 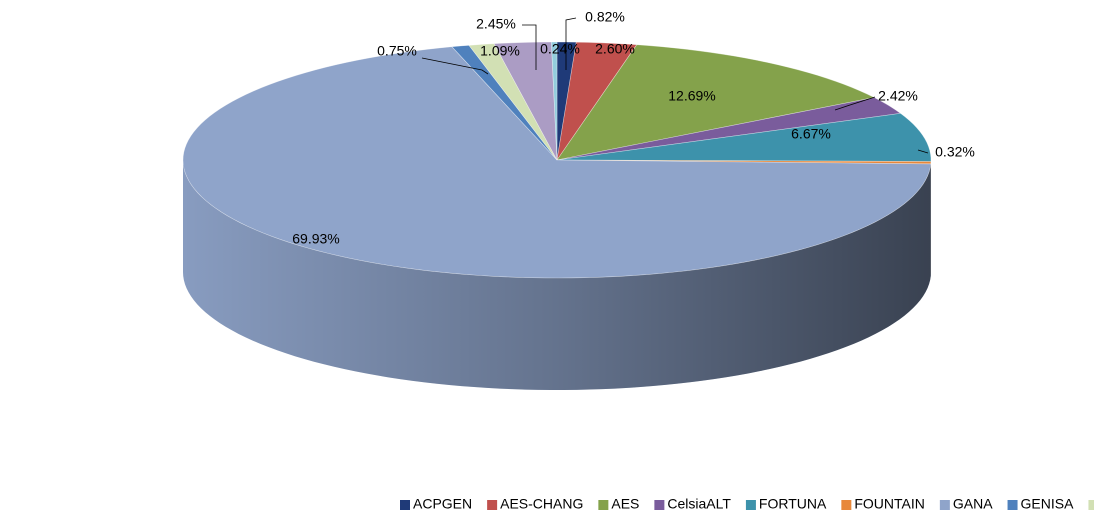 I want to click on legend-label: GENISA, so click(x=1048, y=504).